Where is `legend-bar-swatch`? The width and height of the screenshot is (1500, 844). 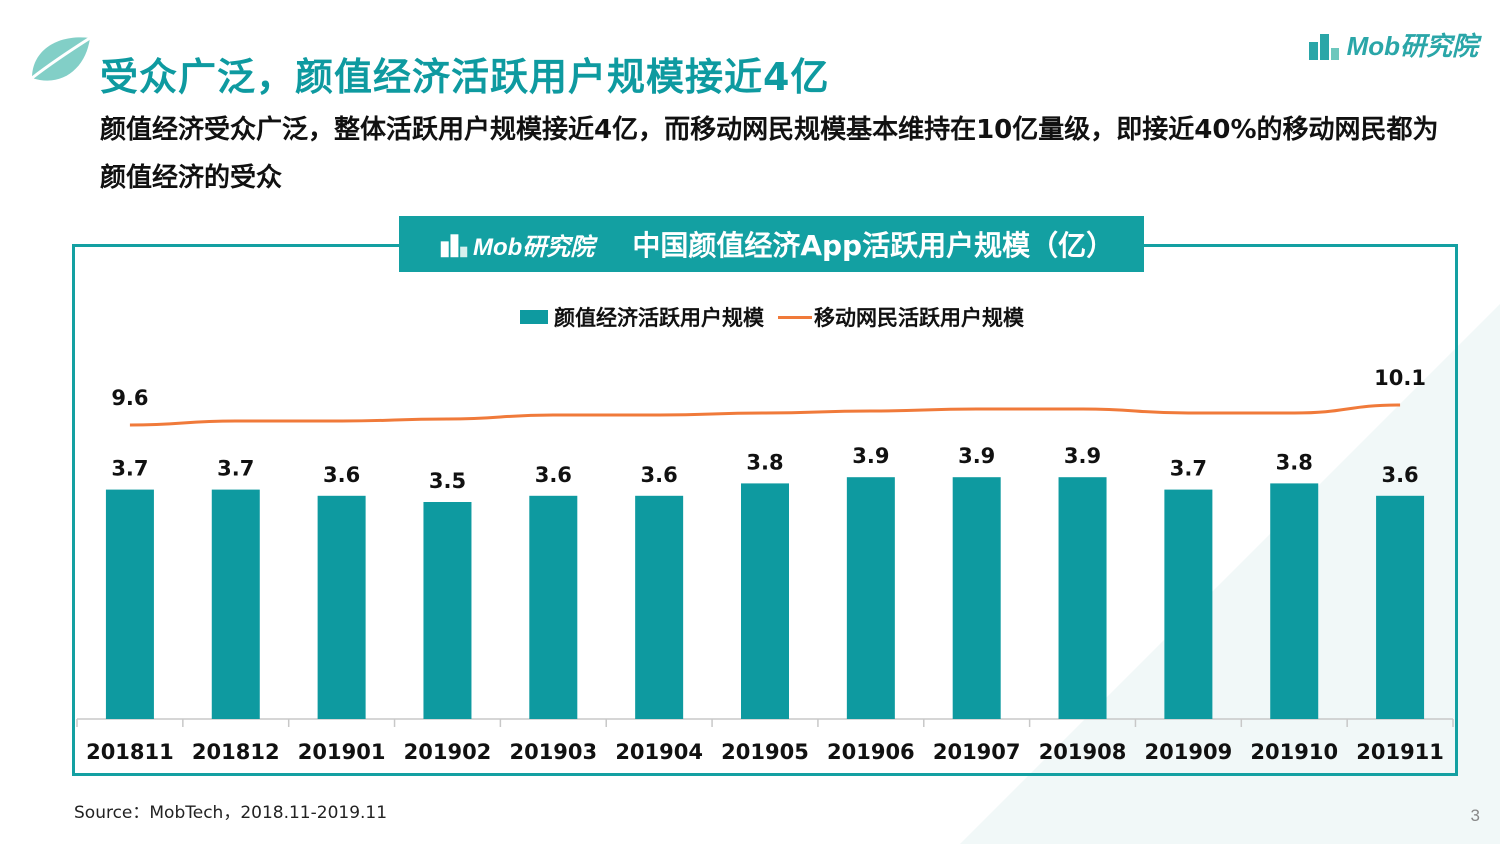
legend-bar-swatch is located at coordinates (534, 317).